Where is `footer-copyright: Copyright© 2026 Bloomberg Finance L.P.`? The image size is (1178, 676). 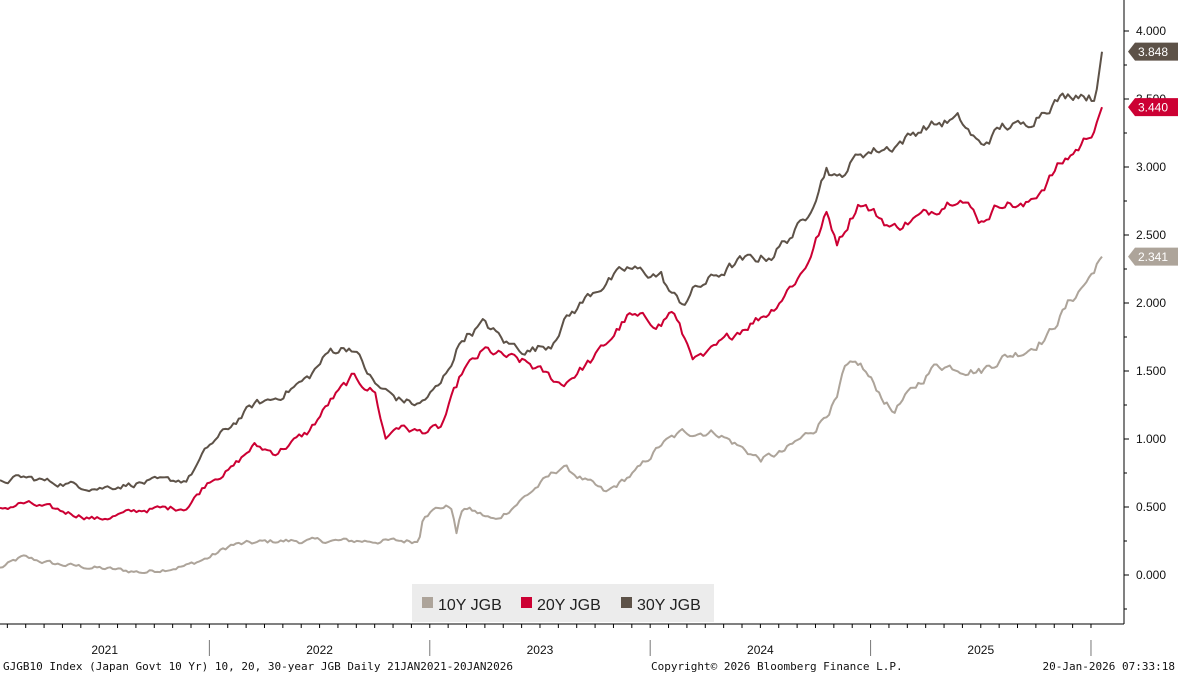
footer-copyright: Copyright© 2026 Bloomberg Finance L.P. is located at coordinates (777, 666).